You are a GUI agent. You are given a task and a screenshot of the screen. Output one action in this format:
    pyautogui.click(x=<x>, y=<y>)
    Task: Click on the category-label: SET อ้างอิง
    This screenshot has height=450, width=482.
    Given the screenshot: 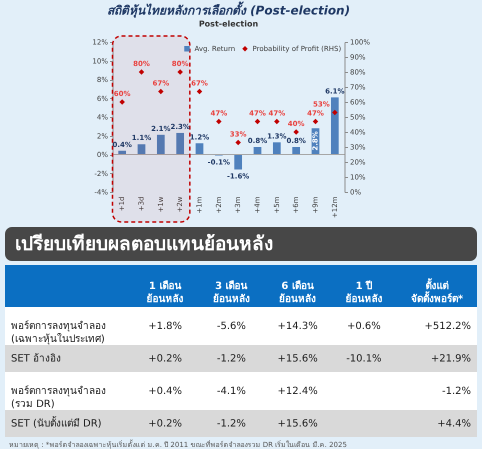 What is the action you would take?
    pyautogui.click(x=36, y=359)
    